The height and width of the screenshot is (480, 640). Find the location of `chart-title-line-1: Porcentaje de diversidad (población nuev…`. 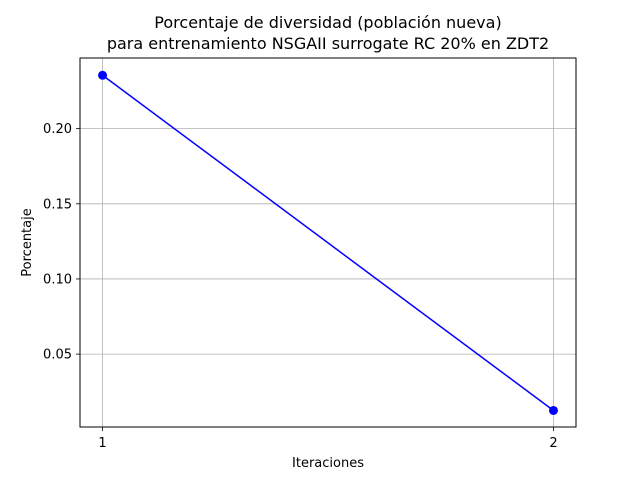

chart-title-line-1: Porcentaje de diversidad (población nuev… is located at coordinates (327, 22).